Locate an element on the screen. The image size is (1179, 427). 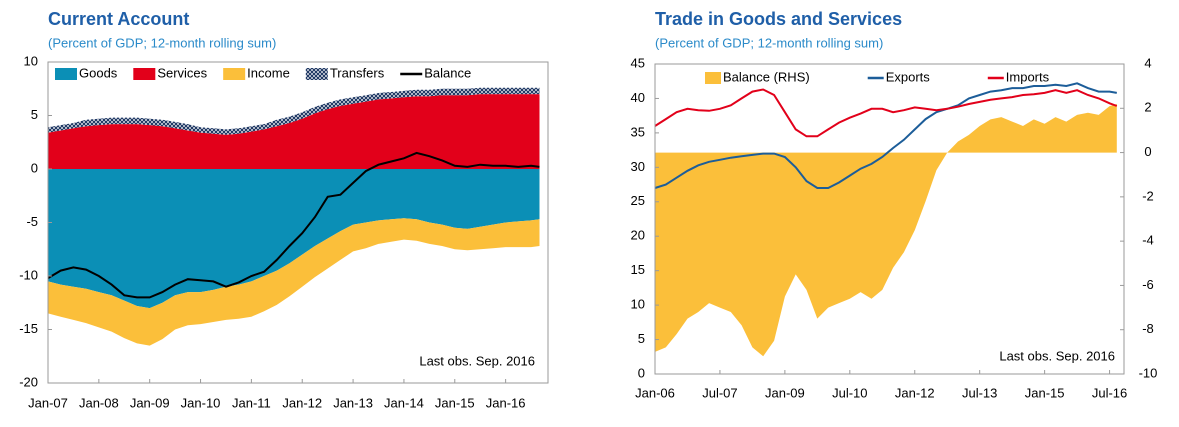
y-tick-label: -15 is located at coordinates (28, 328).